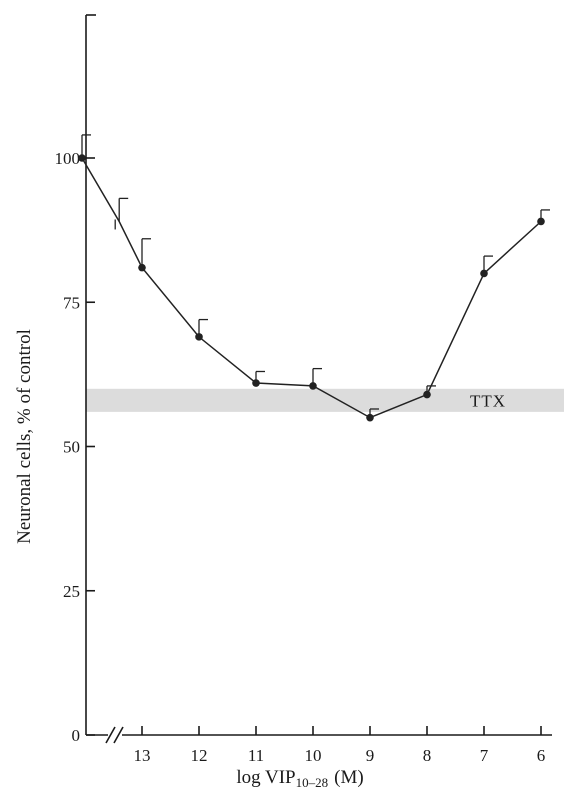 This screenshot has height=791, width=564. What do you see at coordinates (370, 755) in the screenshot?
I see `x-tick-label: 9` at bounding box center [370, 755].